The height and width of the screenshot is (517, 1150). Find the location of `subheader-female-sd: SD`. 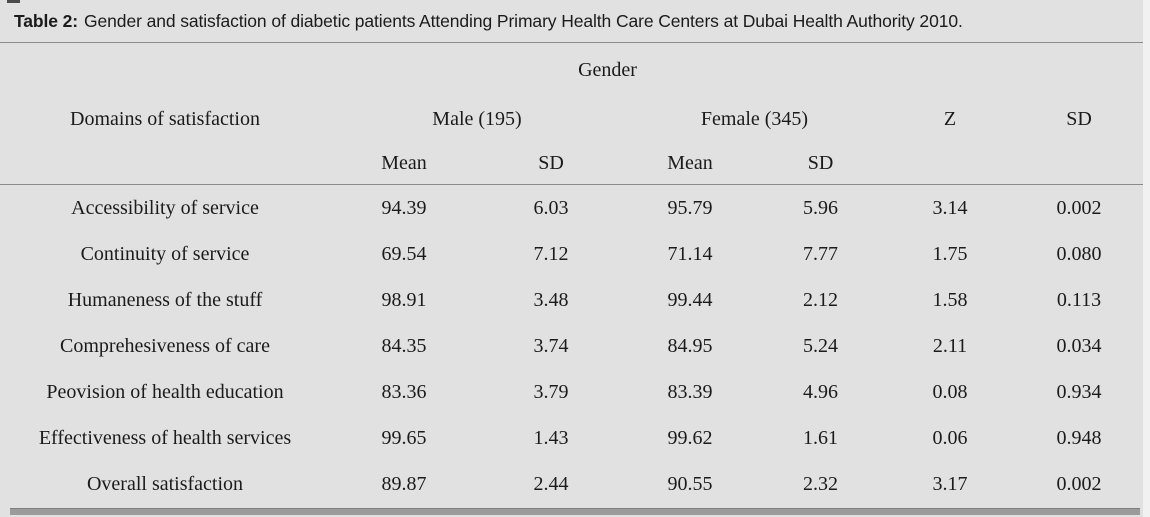

subheader-female-sd: SD is located at coordinates (820, 163).